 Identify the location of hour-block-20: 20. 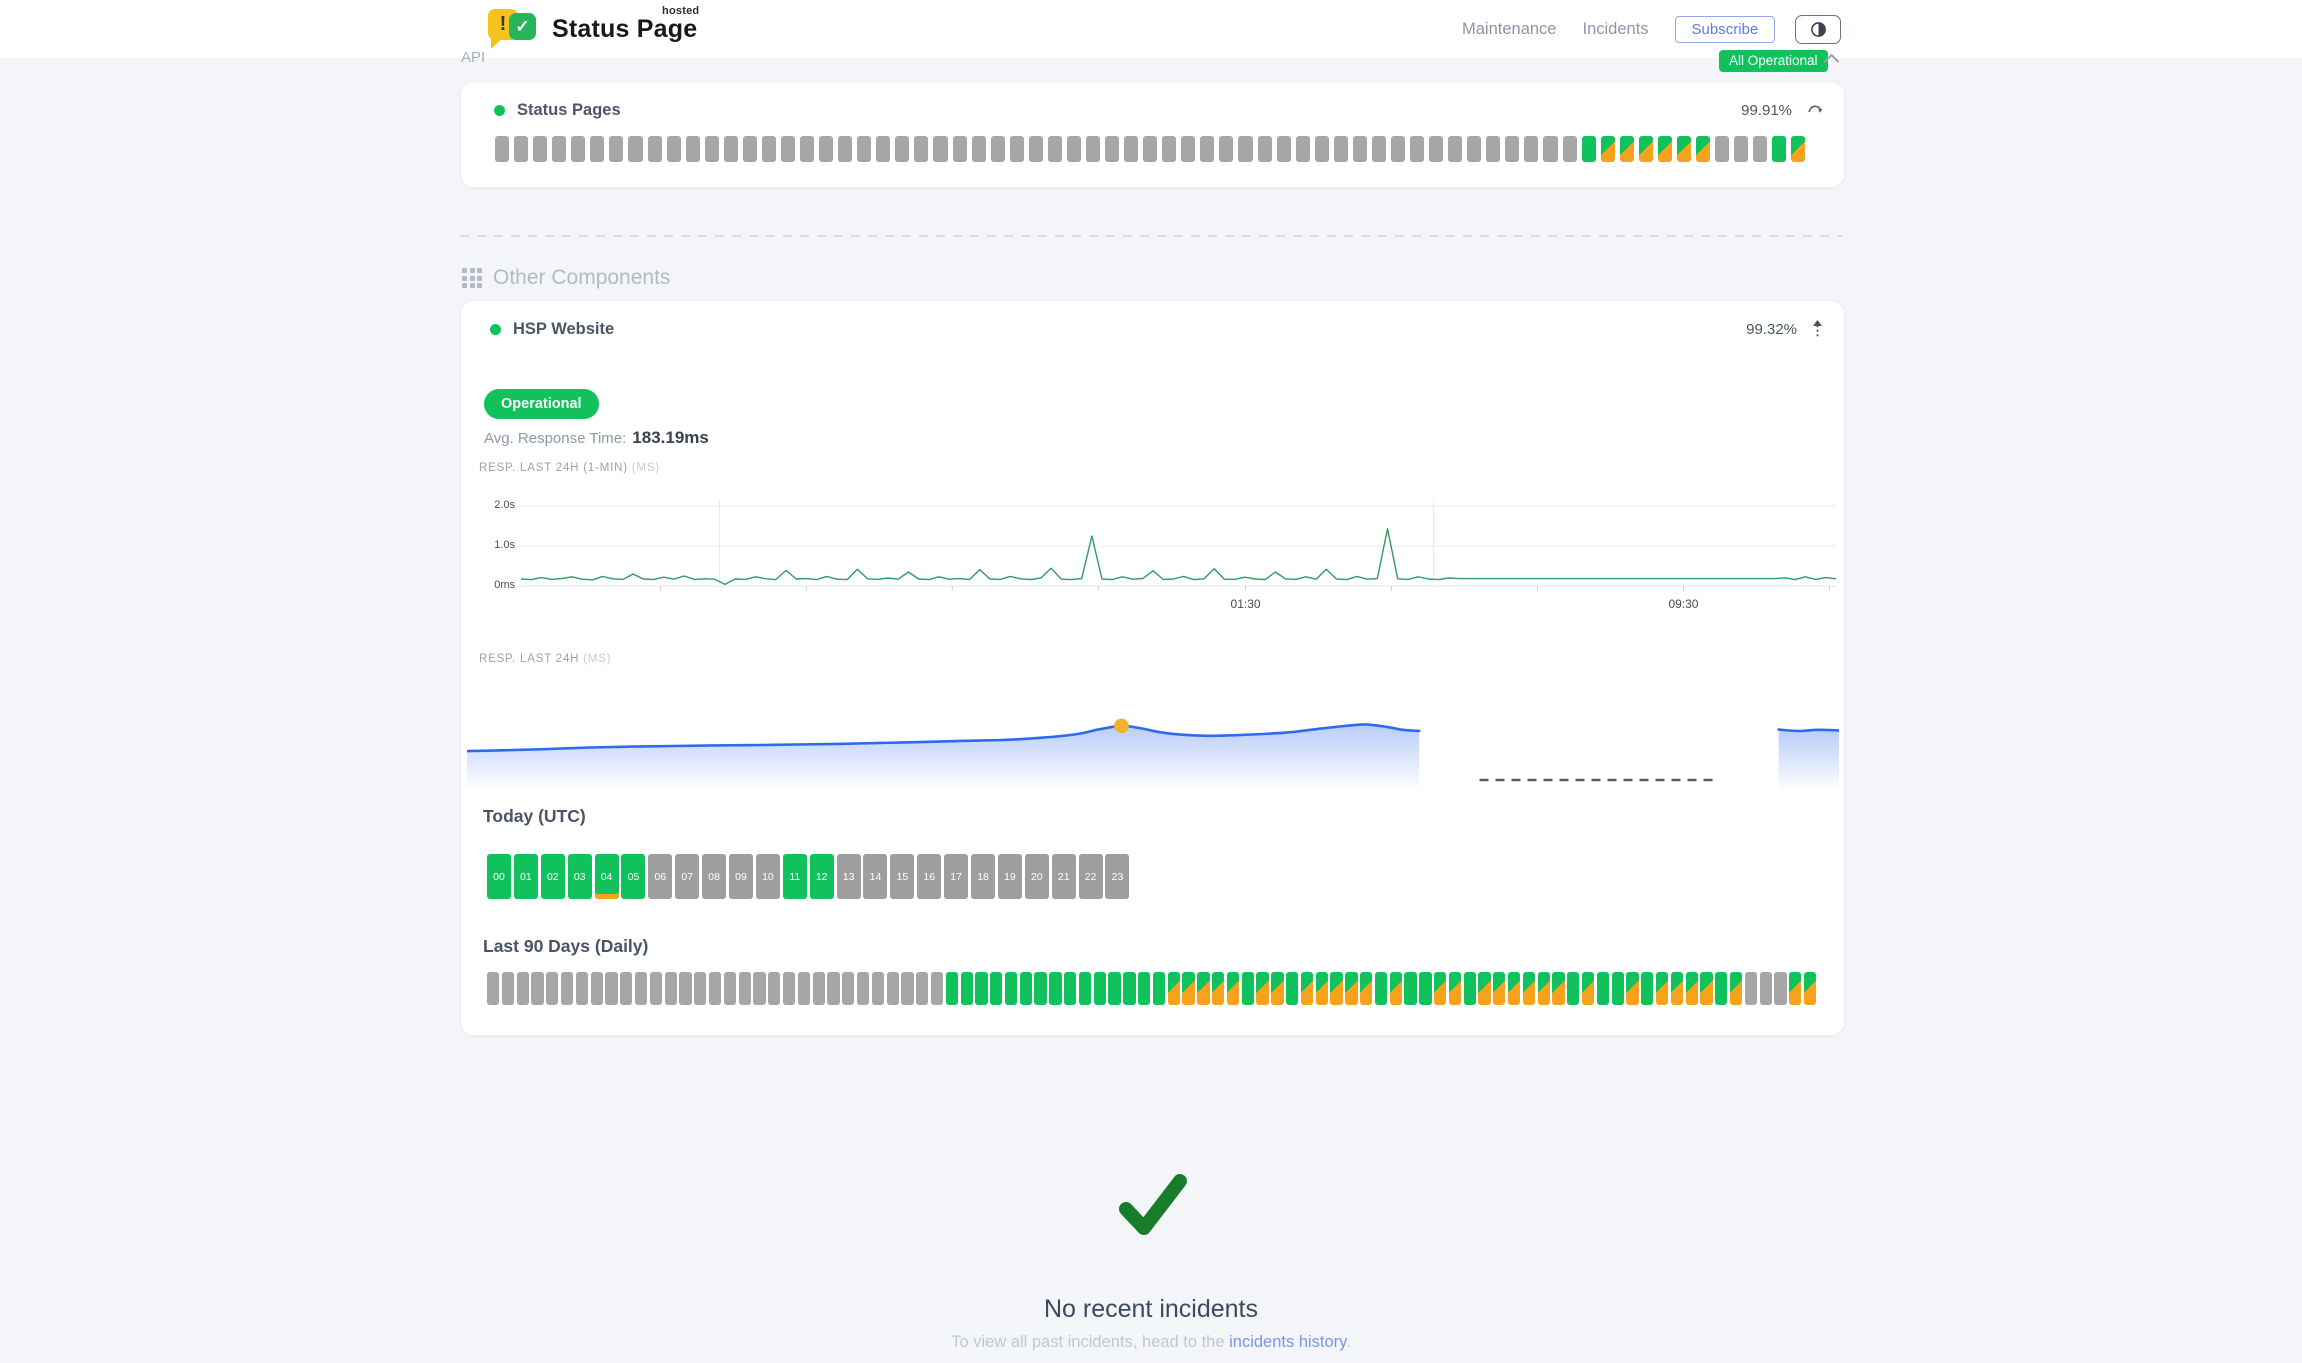
(1036, 876).